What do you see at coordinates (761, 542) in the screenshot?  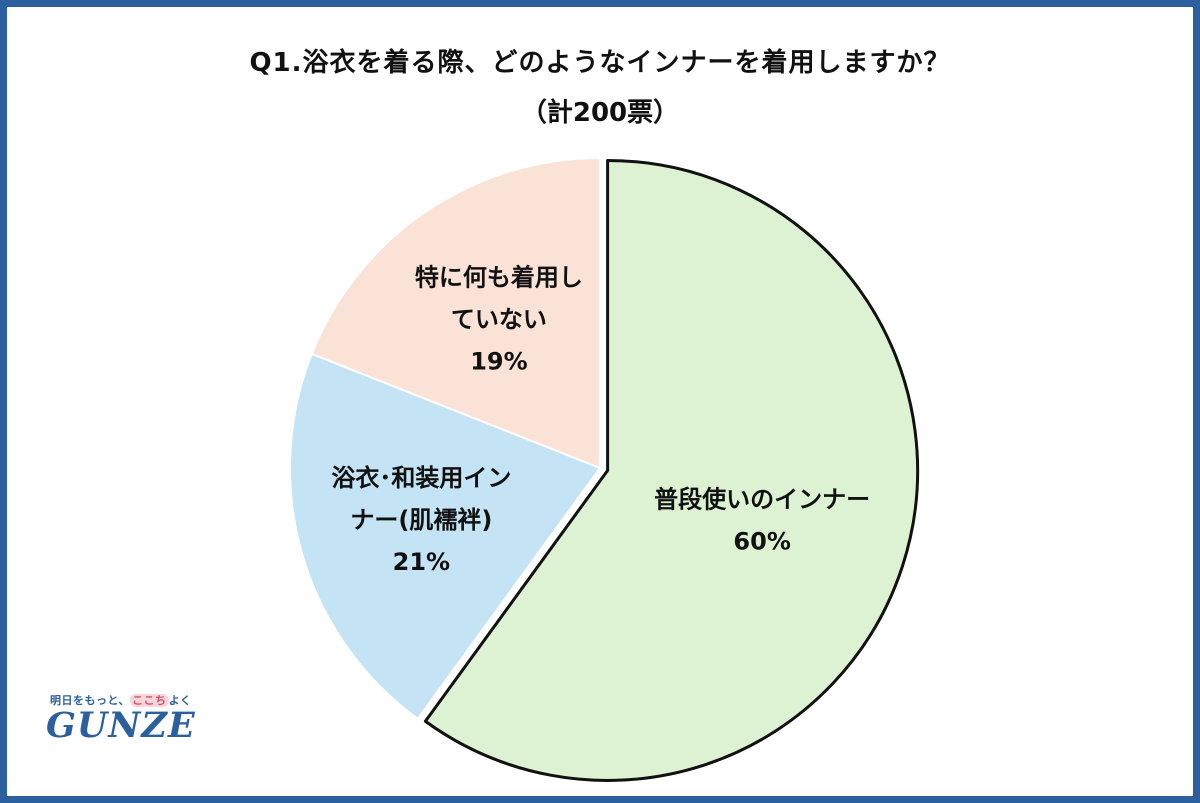 I see `pie-slice-1-percent: 60%` at bounding box center [761, 542].